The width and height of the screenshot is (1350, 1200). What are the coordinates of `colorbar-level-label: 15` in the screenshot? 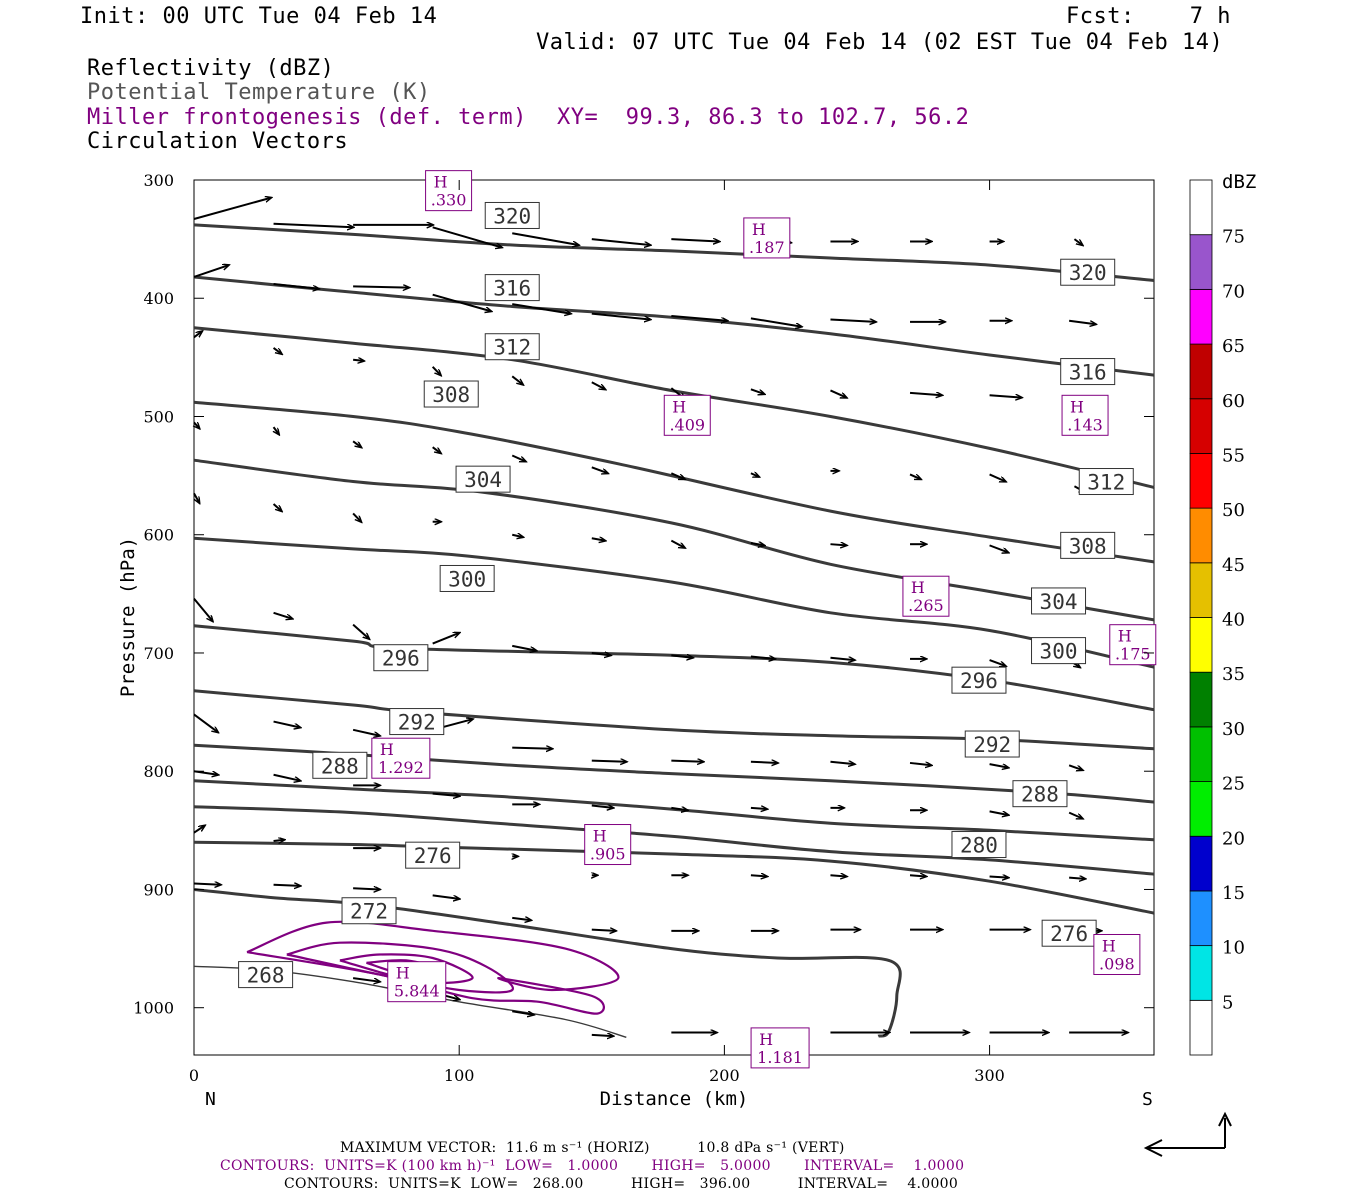 It's located at (1233, 893).